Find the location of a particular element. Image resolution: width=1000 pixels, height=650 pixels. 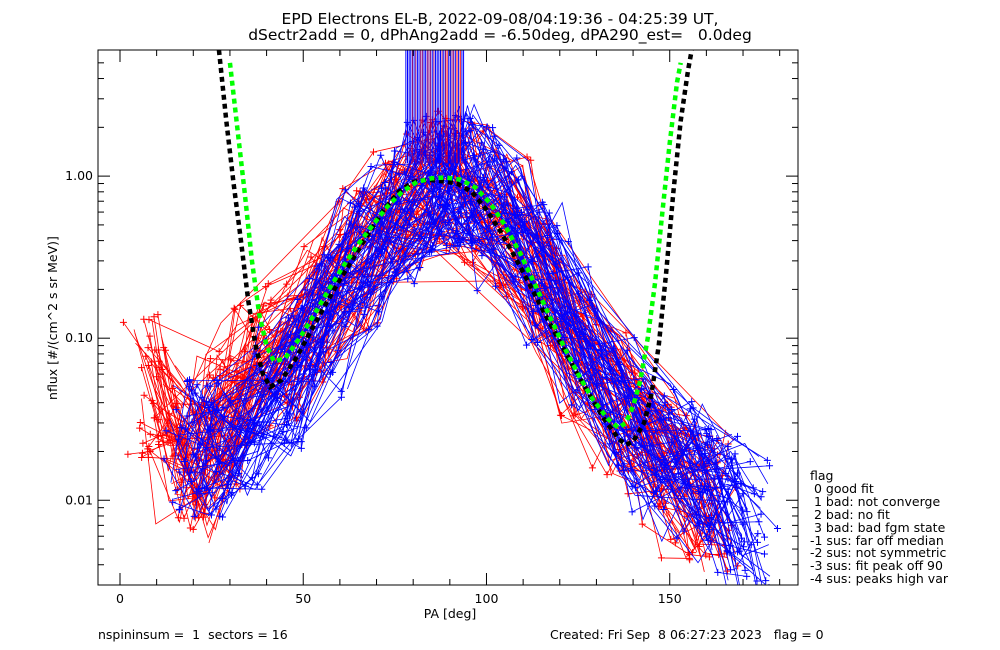

legend-item: 0 good fit is located at coordinates (842, 488).